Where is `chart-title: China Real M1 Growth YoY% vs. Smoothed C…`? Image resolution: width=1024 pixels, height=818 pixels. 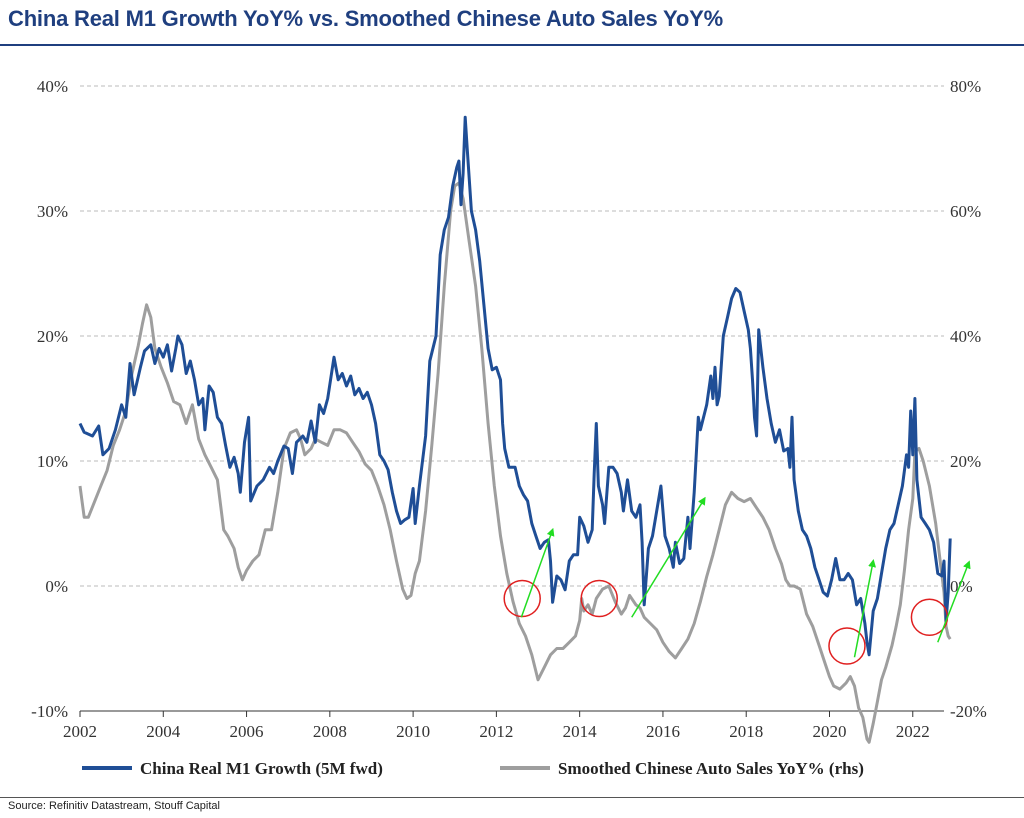 chart-title: China Real M1 Growth YoY% vs. Smoothed C… is located at coordinates (365, 18).